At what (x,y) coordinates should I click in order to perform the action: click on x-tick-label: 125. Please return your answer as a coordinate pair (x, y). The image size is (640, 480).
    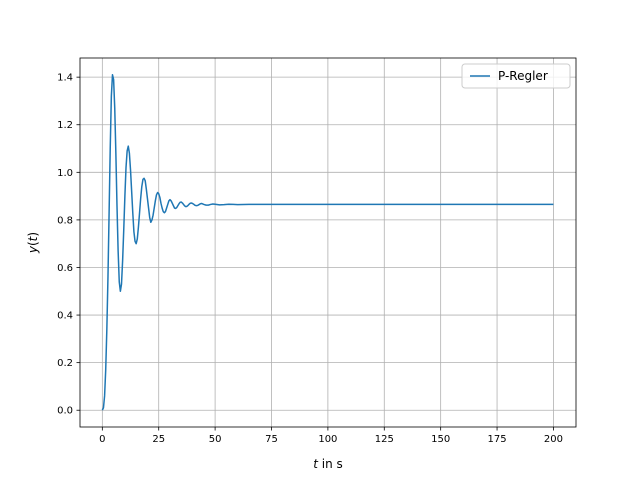
    Looking at the image, I should click on (384, 439).